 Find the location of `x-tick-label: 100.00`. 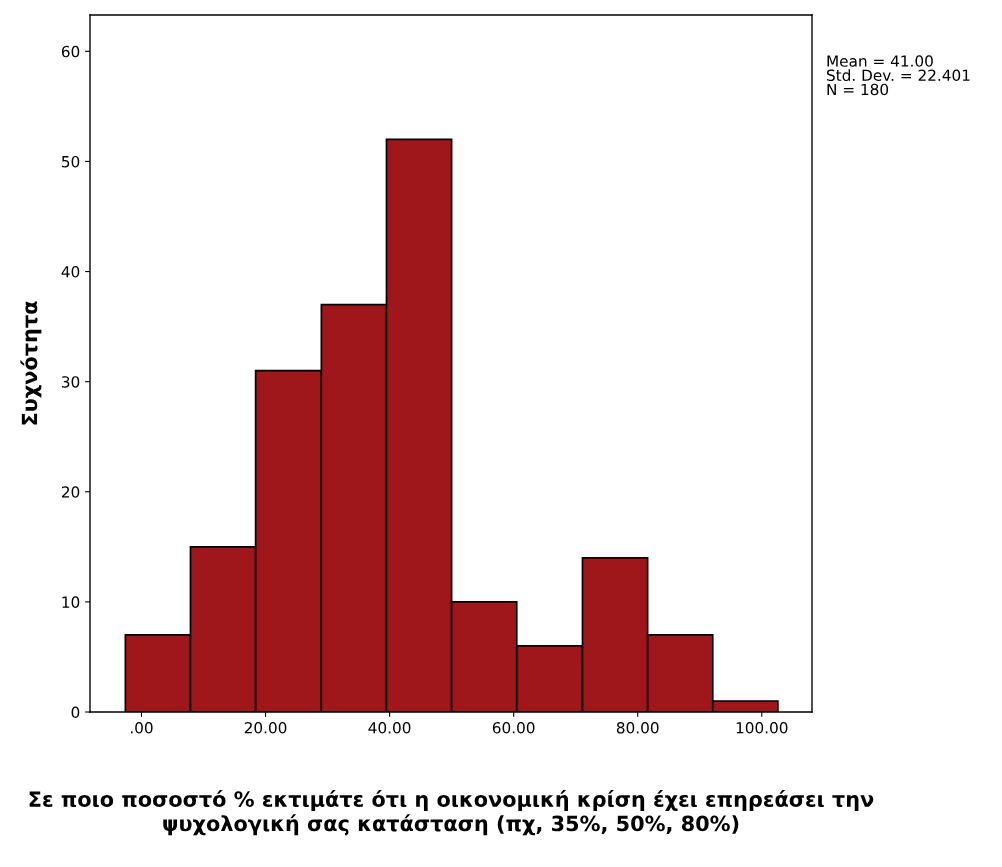

x-tick-label: 100.00 is located at coordinates (762, 727).